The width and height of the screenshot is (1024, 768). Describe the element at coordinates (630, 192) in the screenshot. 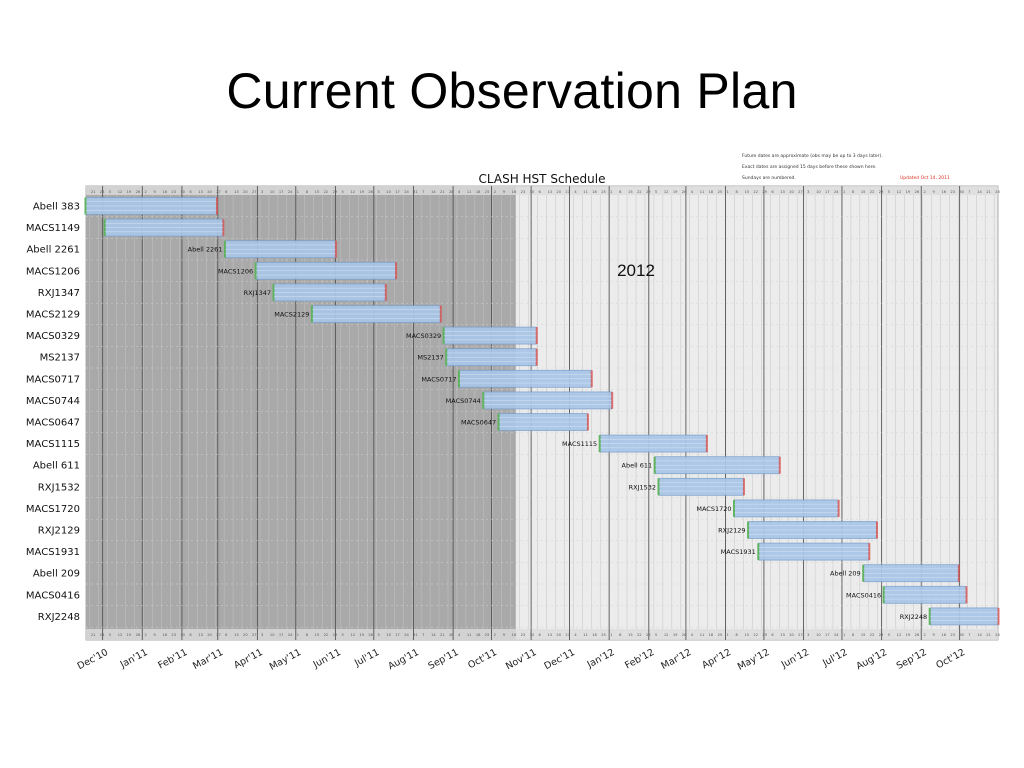

I see `week-tick-label: 15` at that location.